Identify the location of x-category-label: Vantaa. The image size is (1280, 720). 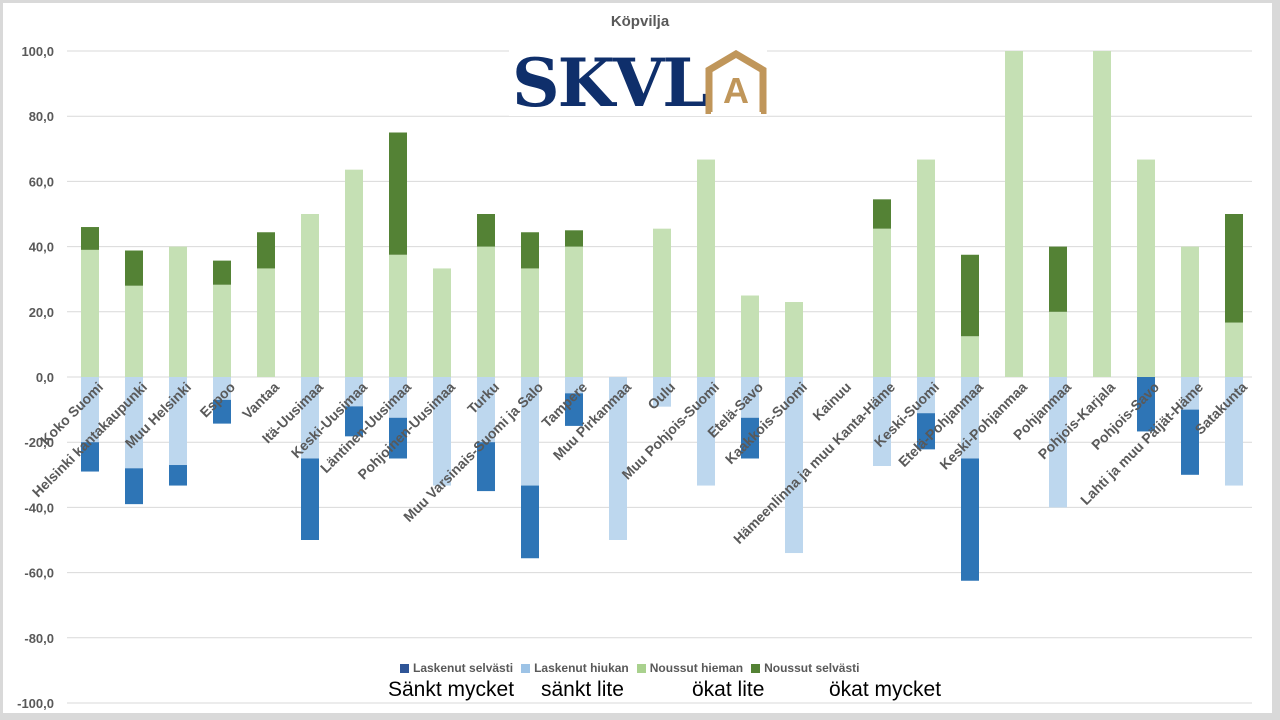
(260, 400).